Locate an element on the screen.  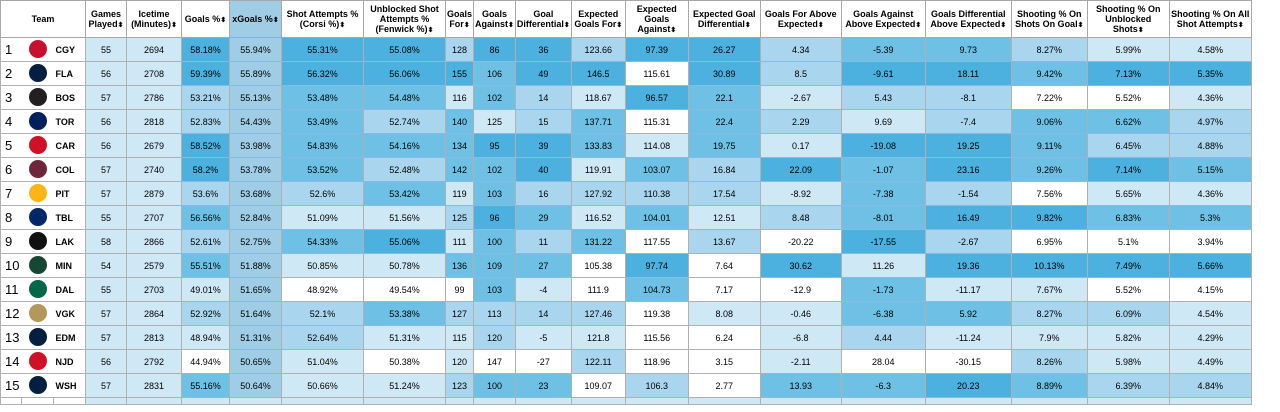
team-abbr-cell: EDM is located at coordinates (69, 337).